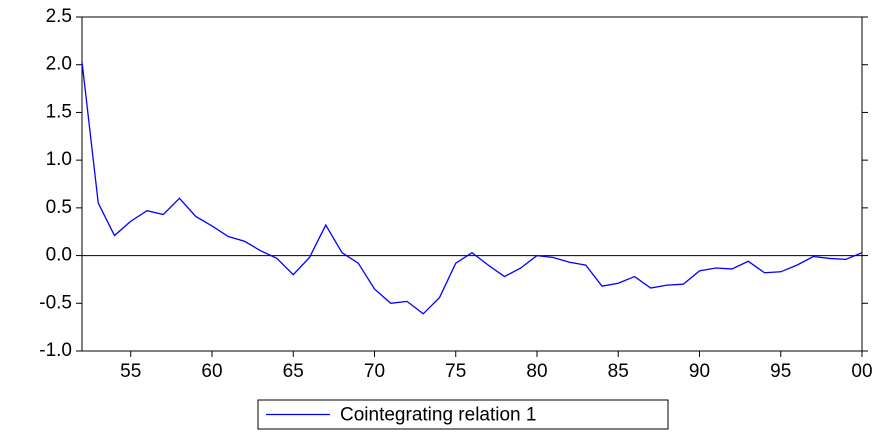 The width and height of the screenshot is (885, 437). What do you see at coordinates (438, 415) in the screenshot?
I see `legend-label: Cointegrating relation 1` at bounding box center [438, 415].